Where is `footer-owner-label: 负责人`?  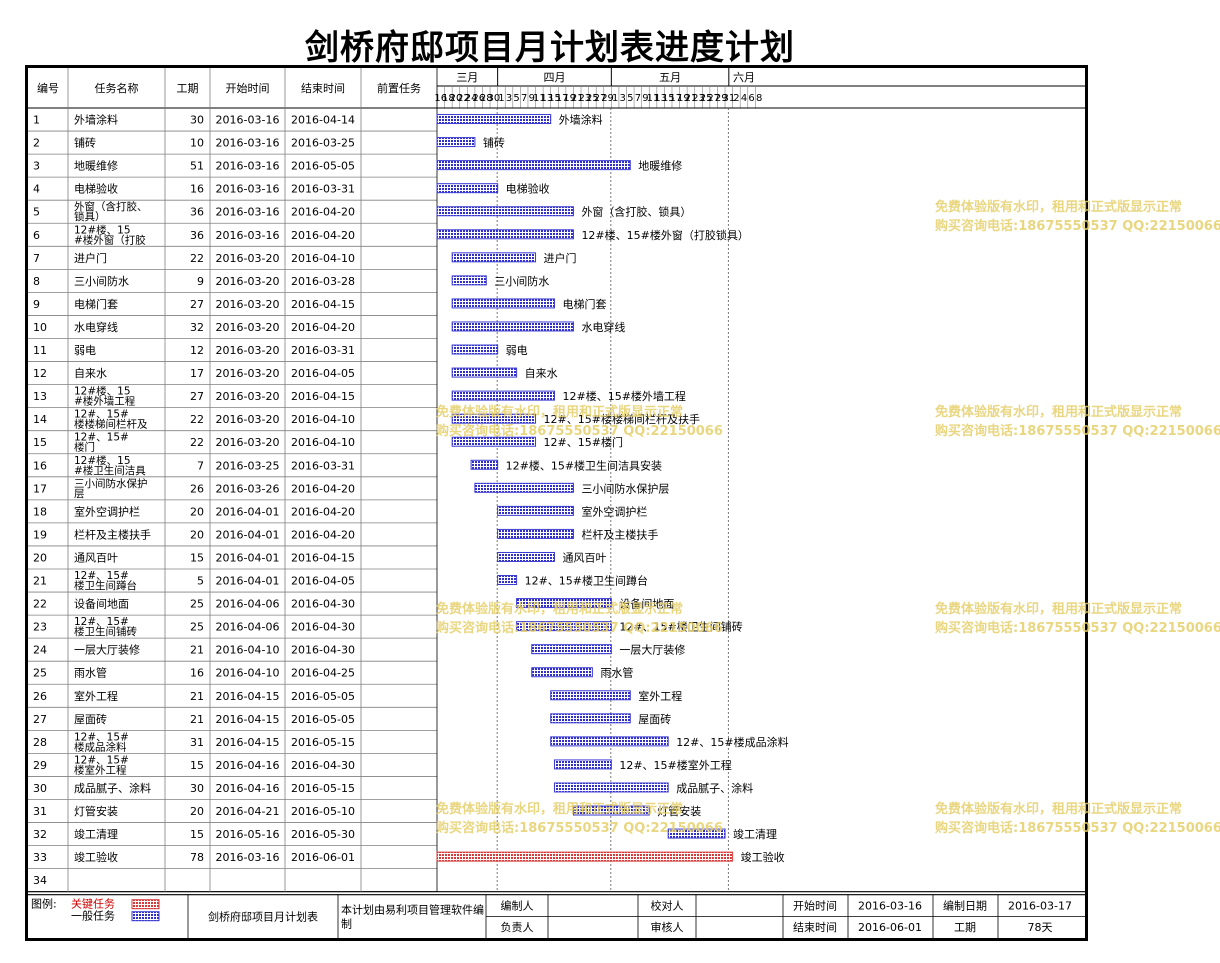
footer-owner-label: 负责人 is located at coordinates (517, 927).